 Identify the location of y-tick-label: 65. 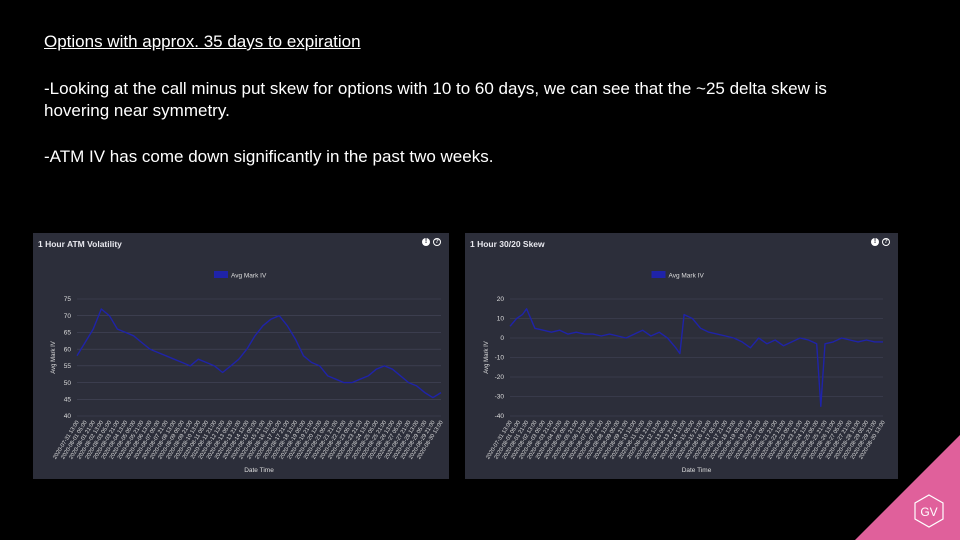
(68, 333).